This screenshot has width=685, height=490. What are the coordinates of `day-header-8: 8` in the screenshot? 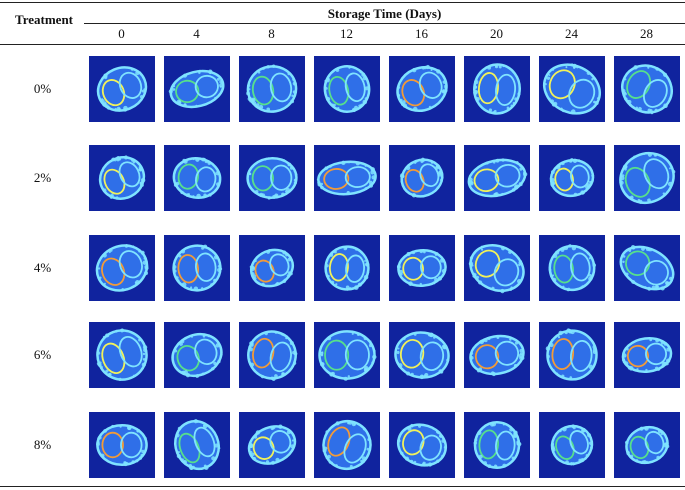 It's located at (271, 34).